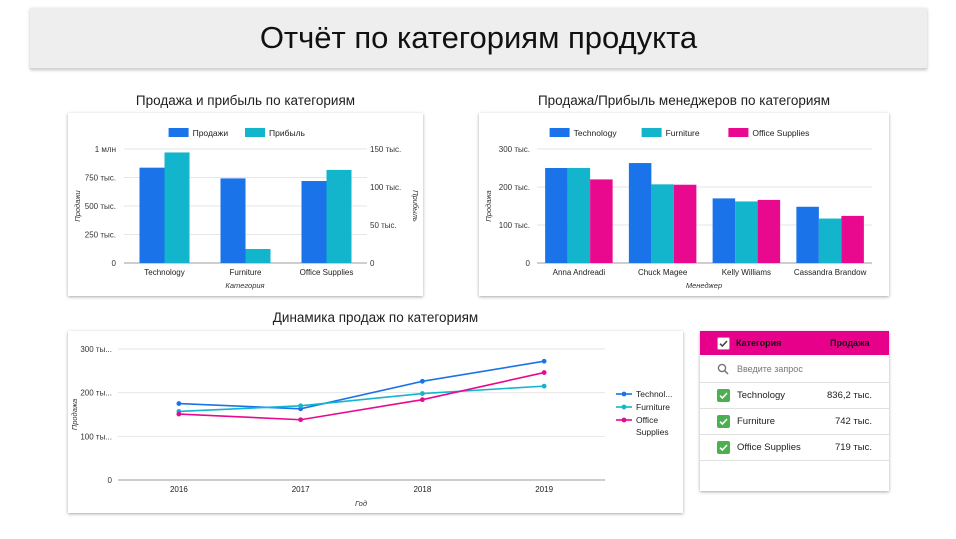 The width and height of the screenshot is (956, 539). What do you see at coordinates (849, 395) in the screenshot?
I see `row-sales: 836,2 тыс.` at bounding box center [849, 395].